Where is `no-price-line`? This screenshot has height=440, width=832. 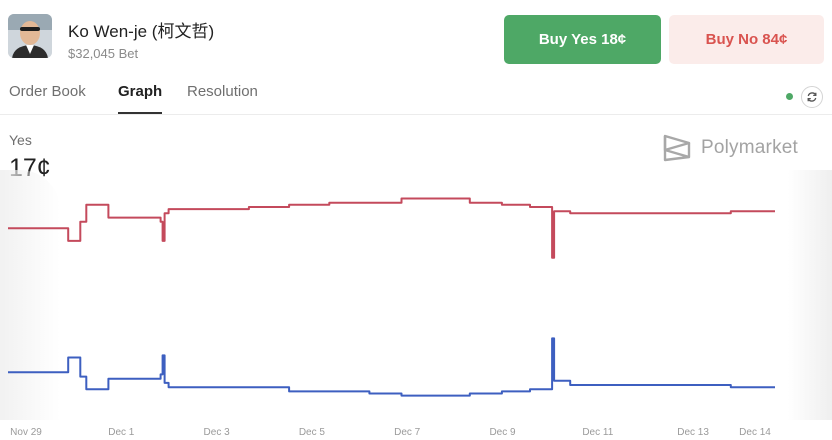
no-price-line is located at coordinates (391, 228).